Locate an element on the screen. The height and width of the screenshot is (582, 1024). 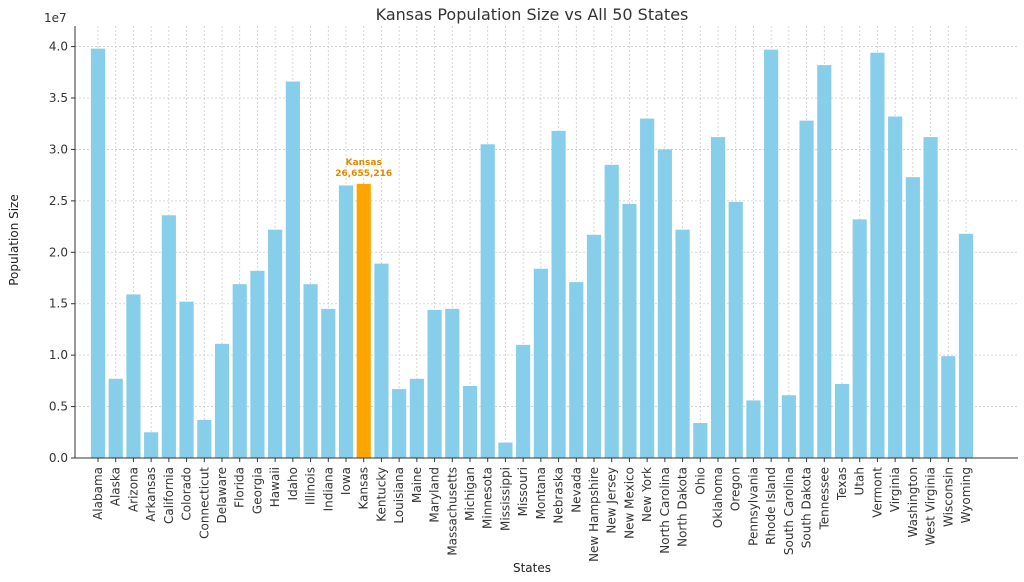
x-tick-label: New Hampshire is located at coordinates (594, 514).